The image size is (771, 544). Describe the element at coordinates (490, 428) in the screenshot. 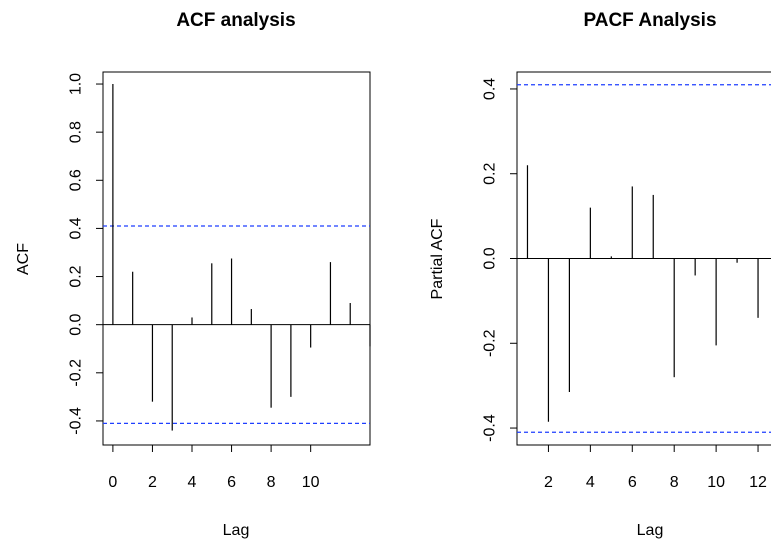

I see `pacf-y-tick-label: -0.4` at that location.